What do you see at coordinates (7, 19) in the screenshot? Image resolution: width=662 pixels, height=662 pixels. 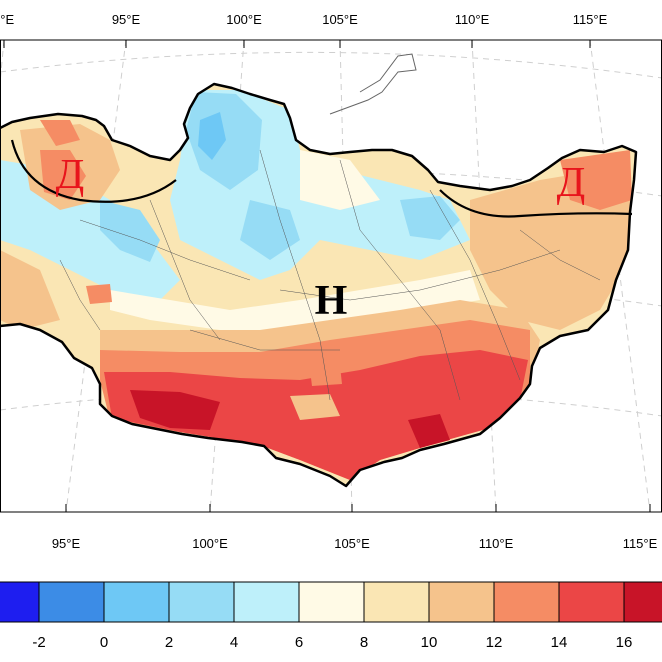 I see `top-tick-label: 90°E` at bounding box center [7, 19].